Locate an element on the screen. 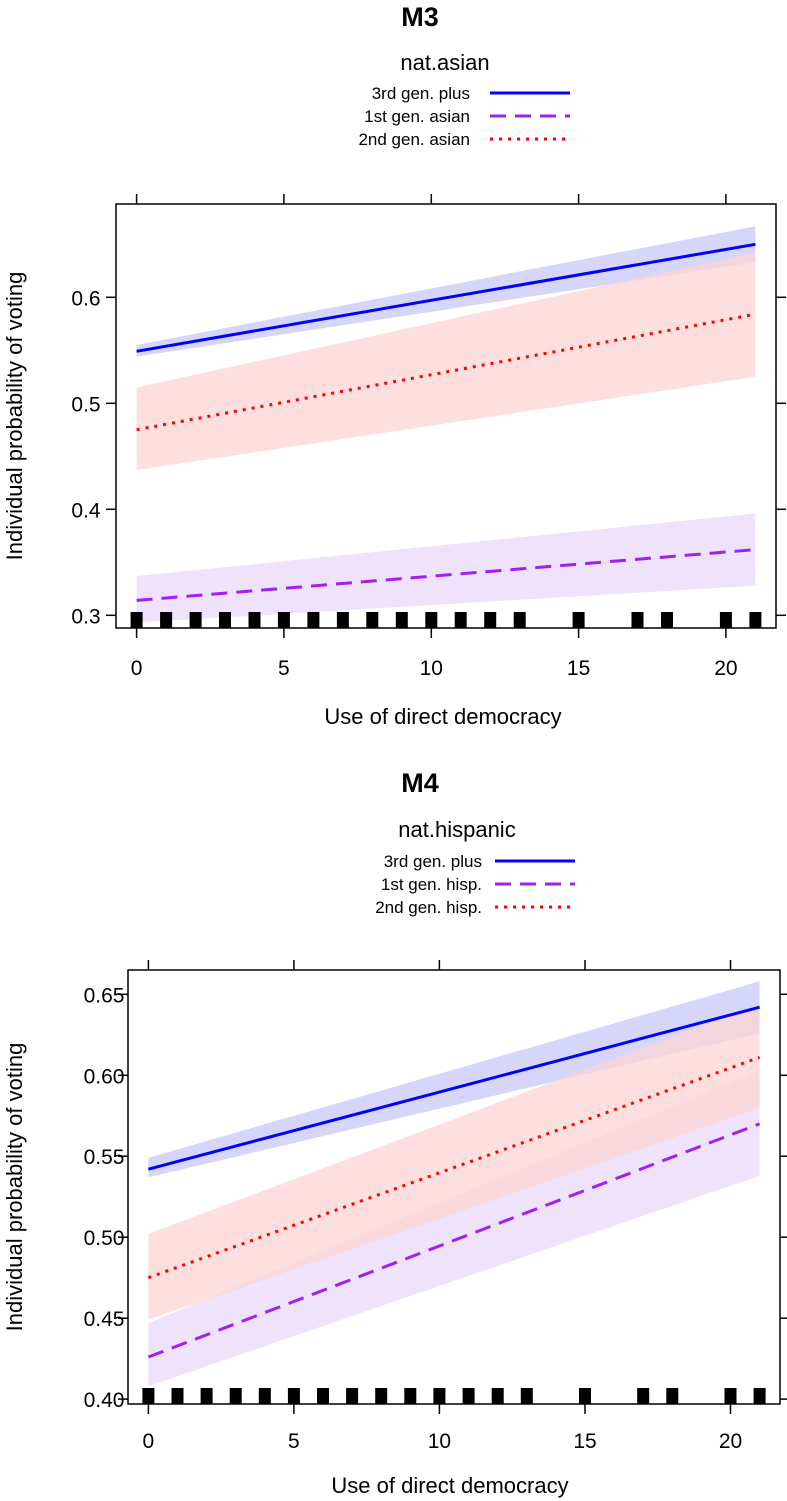 This screenshot has width=787, height=1501. confidence-band-2nd-gen-m3 is located at coordinates (446, 361).